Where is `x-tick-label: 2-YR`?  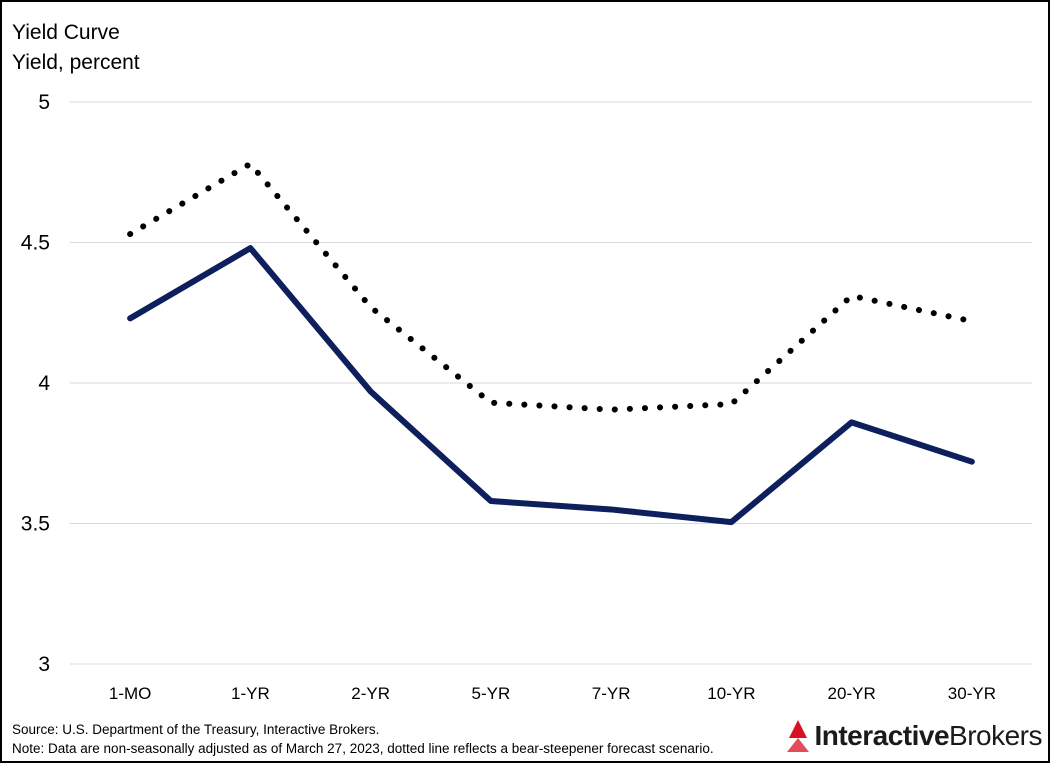 x-tick-label: 2-YR is located at coordinates (370, 693).